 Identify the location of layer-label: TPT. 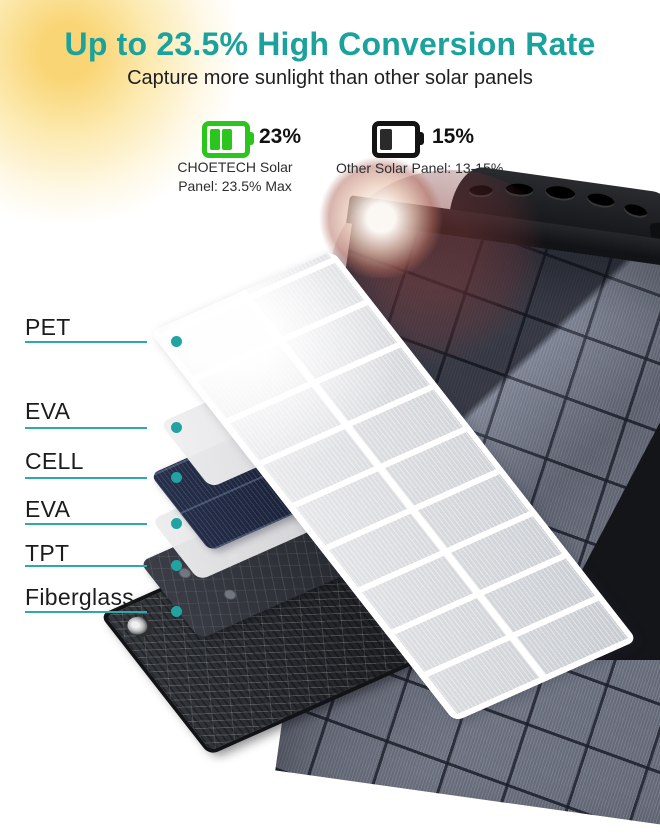
(47, 553).